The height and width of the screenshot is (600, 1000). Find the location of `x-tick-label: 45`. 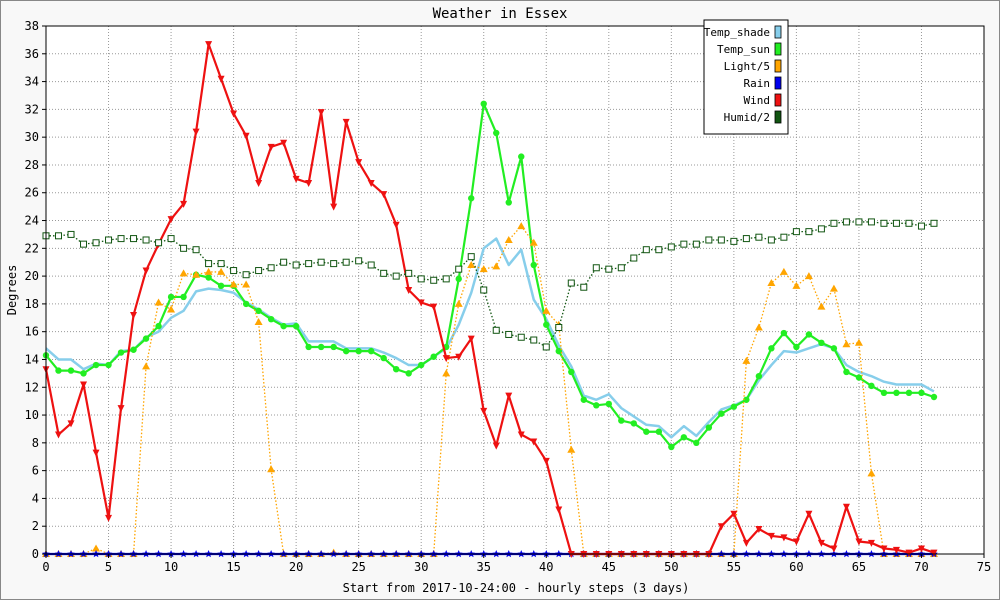

x-tick-label: 45 is located at coordinates (609, 567).